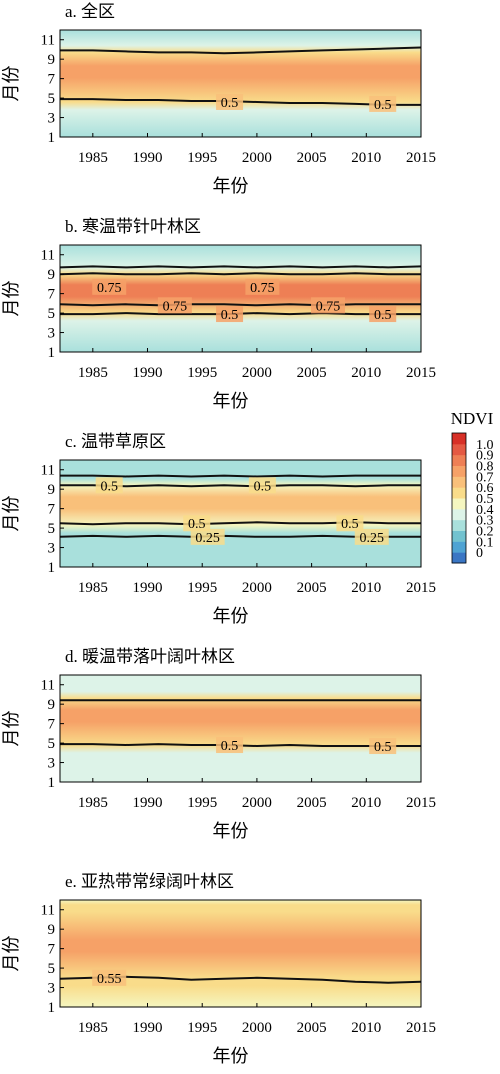 The width and height of the screenshot is (500, 1074). I want to click on colorbar-tick-label: 0.6, so click(485, 488).